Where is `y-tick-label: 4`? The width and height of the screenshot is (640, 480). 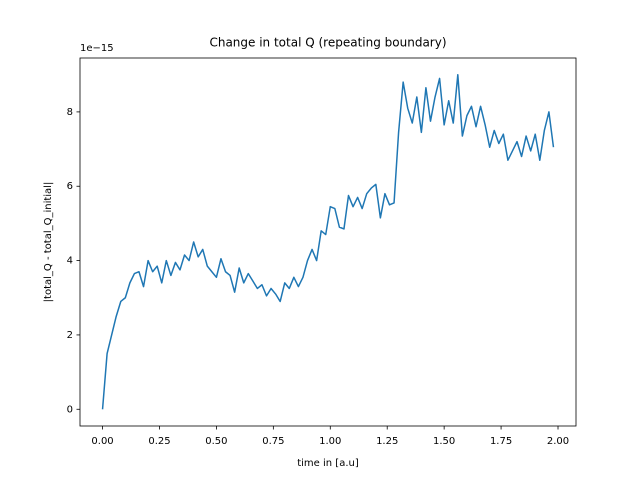 y-tick-label: 4 is located at coordinates (70, 261).